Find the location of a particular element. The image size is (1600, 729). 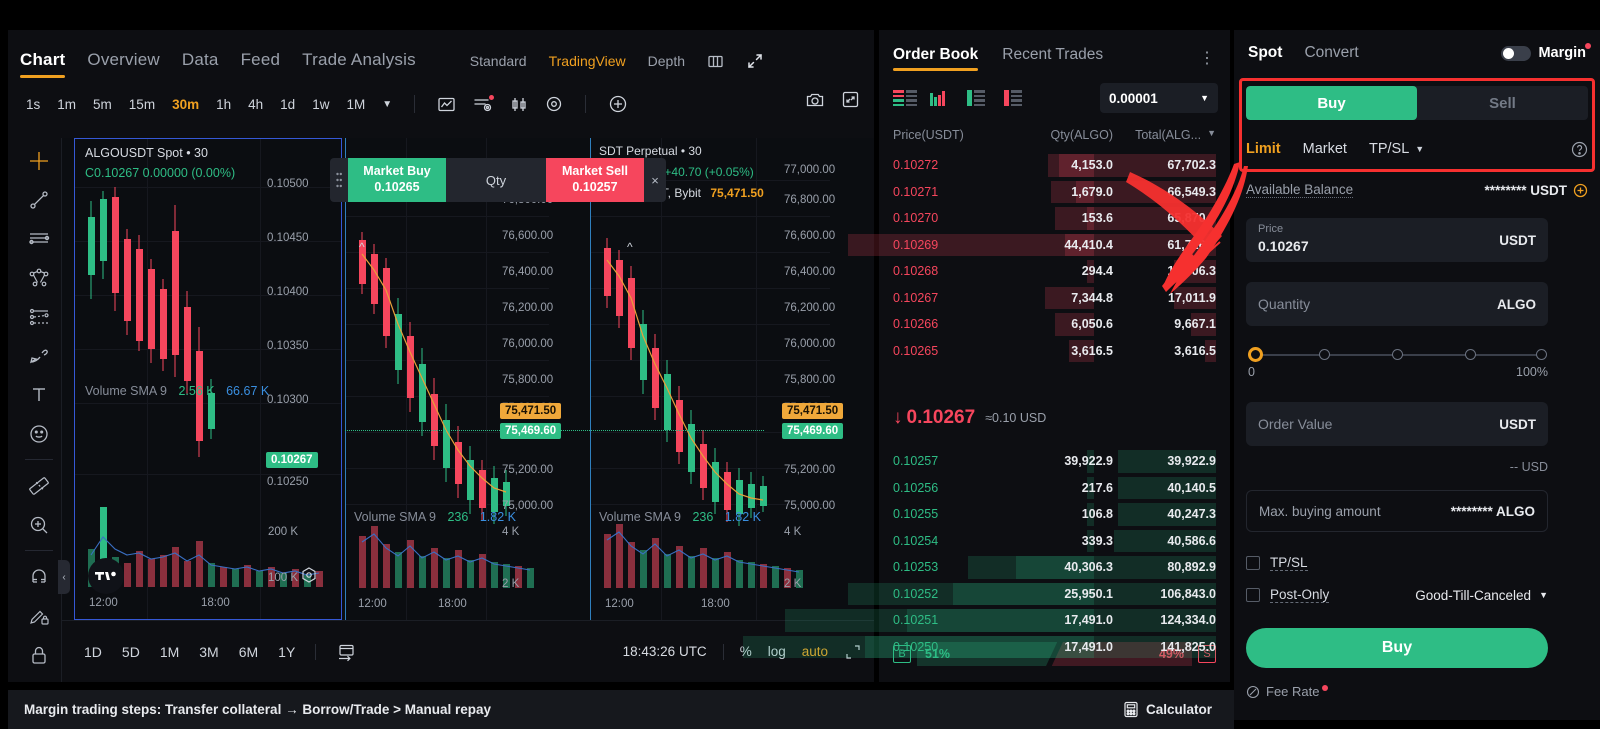

auto-scale-toggle: auto is located at coordinates (814, 651).